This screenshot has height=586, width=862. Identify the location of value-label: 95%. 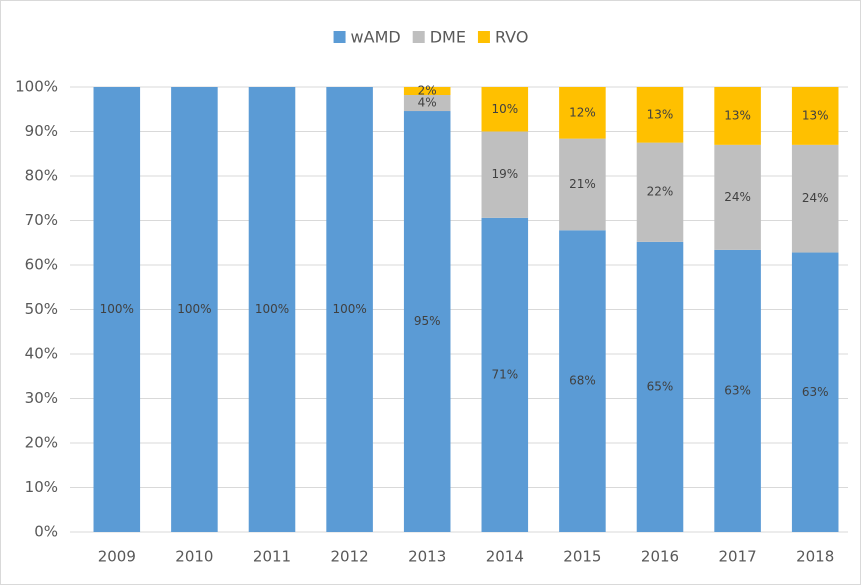
(427, 321).